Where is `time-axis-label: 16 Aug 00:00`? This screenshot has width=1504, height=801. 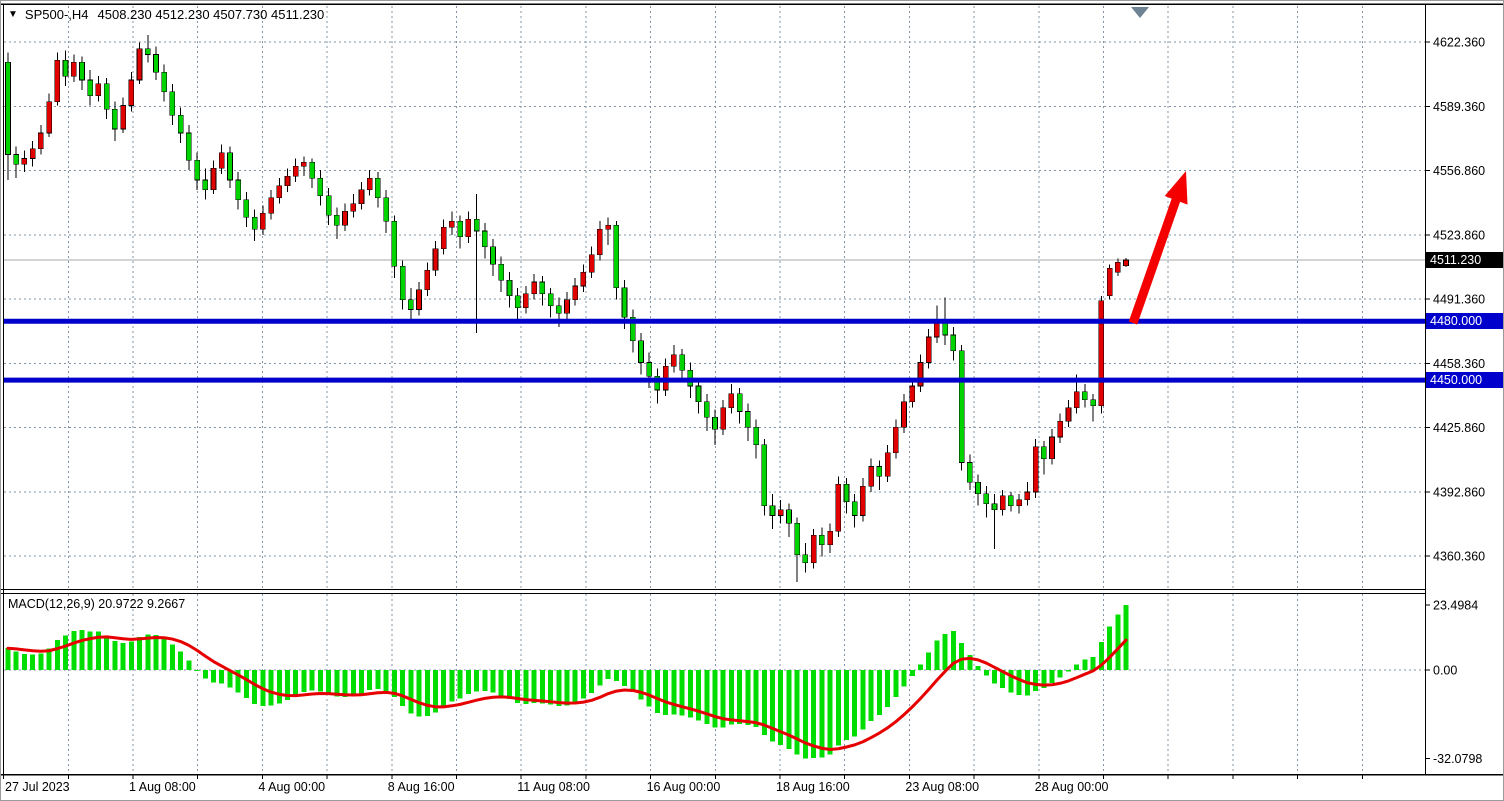 time-axis-label: 16 Aug 00:00 is located at coordinates (684, 787).